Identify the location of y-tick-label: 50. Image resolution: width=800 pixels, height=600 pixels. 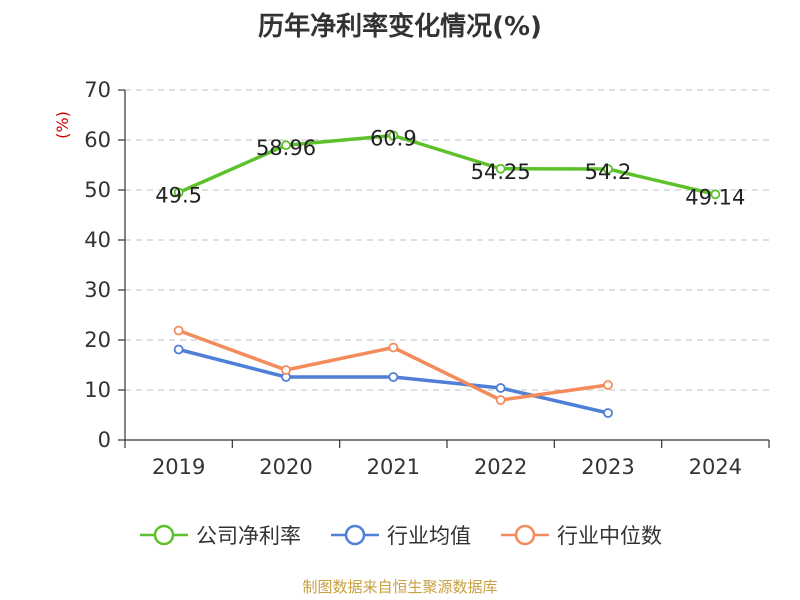
(97, 190).